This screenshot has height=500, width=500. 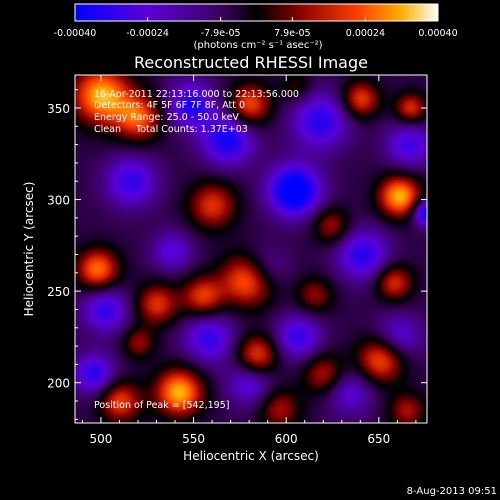 What do you see at coordinates (286, 439) in the screenshot?
I see `x-tick-label: 600` at bounding box center [286, 439].